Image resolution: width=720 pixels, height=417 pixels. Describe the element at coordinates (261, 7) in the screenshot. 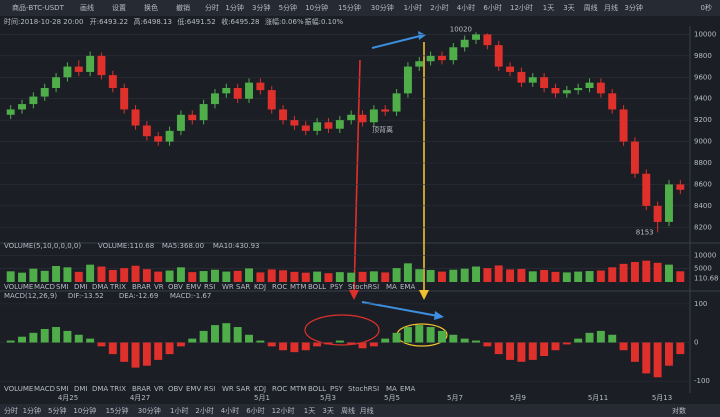

I see `period-button: 3分钟` at that location.